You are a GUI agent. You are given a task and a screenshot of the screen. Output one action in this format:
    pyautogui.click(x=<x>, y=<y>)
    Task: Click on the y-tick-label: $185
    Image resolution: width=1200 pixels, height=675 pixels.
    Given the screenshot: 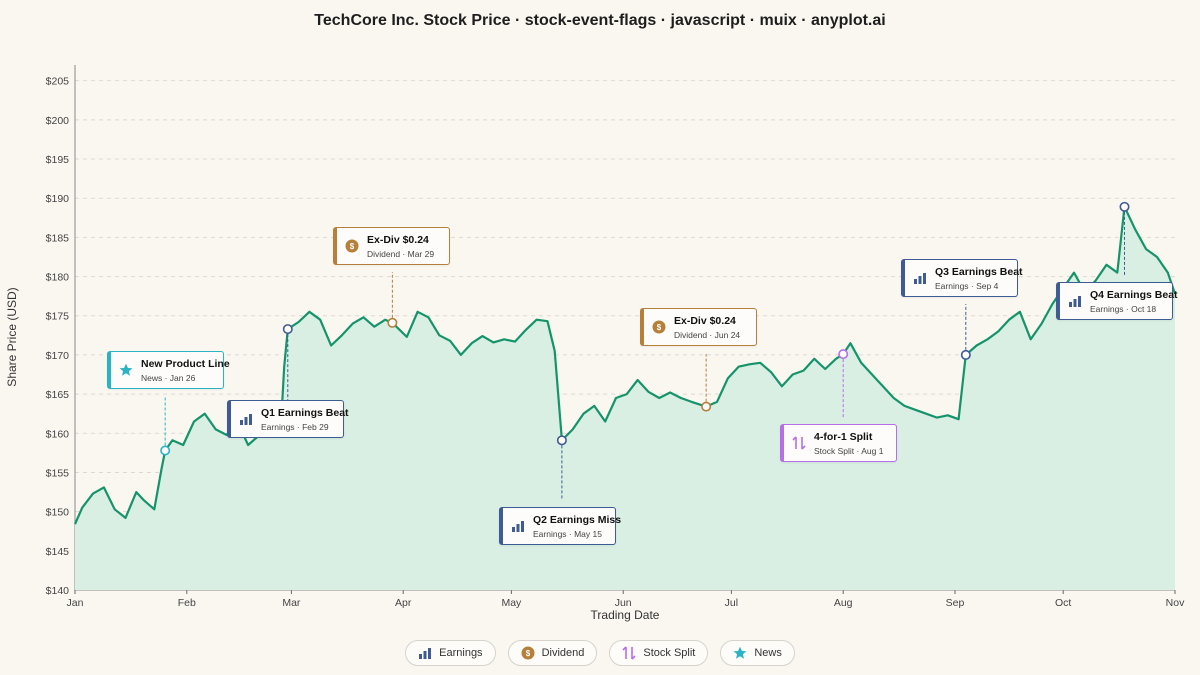 What is the action you would take?
    pyautogui.click(x=58, y=238)
    